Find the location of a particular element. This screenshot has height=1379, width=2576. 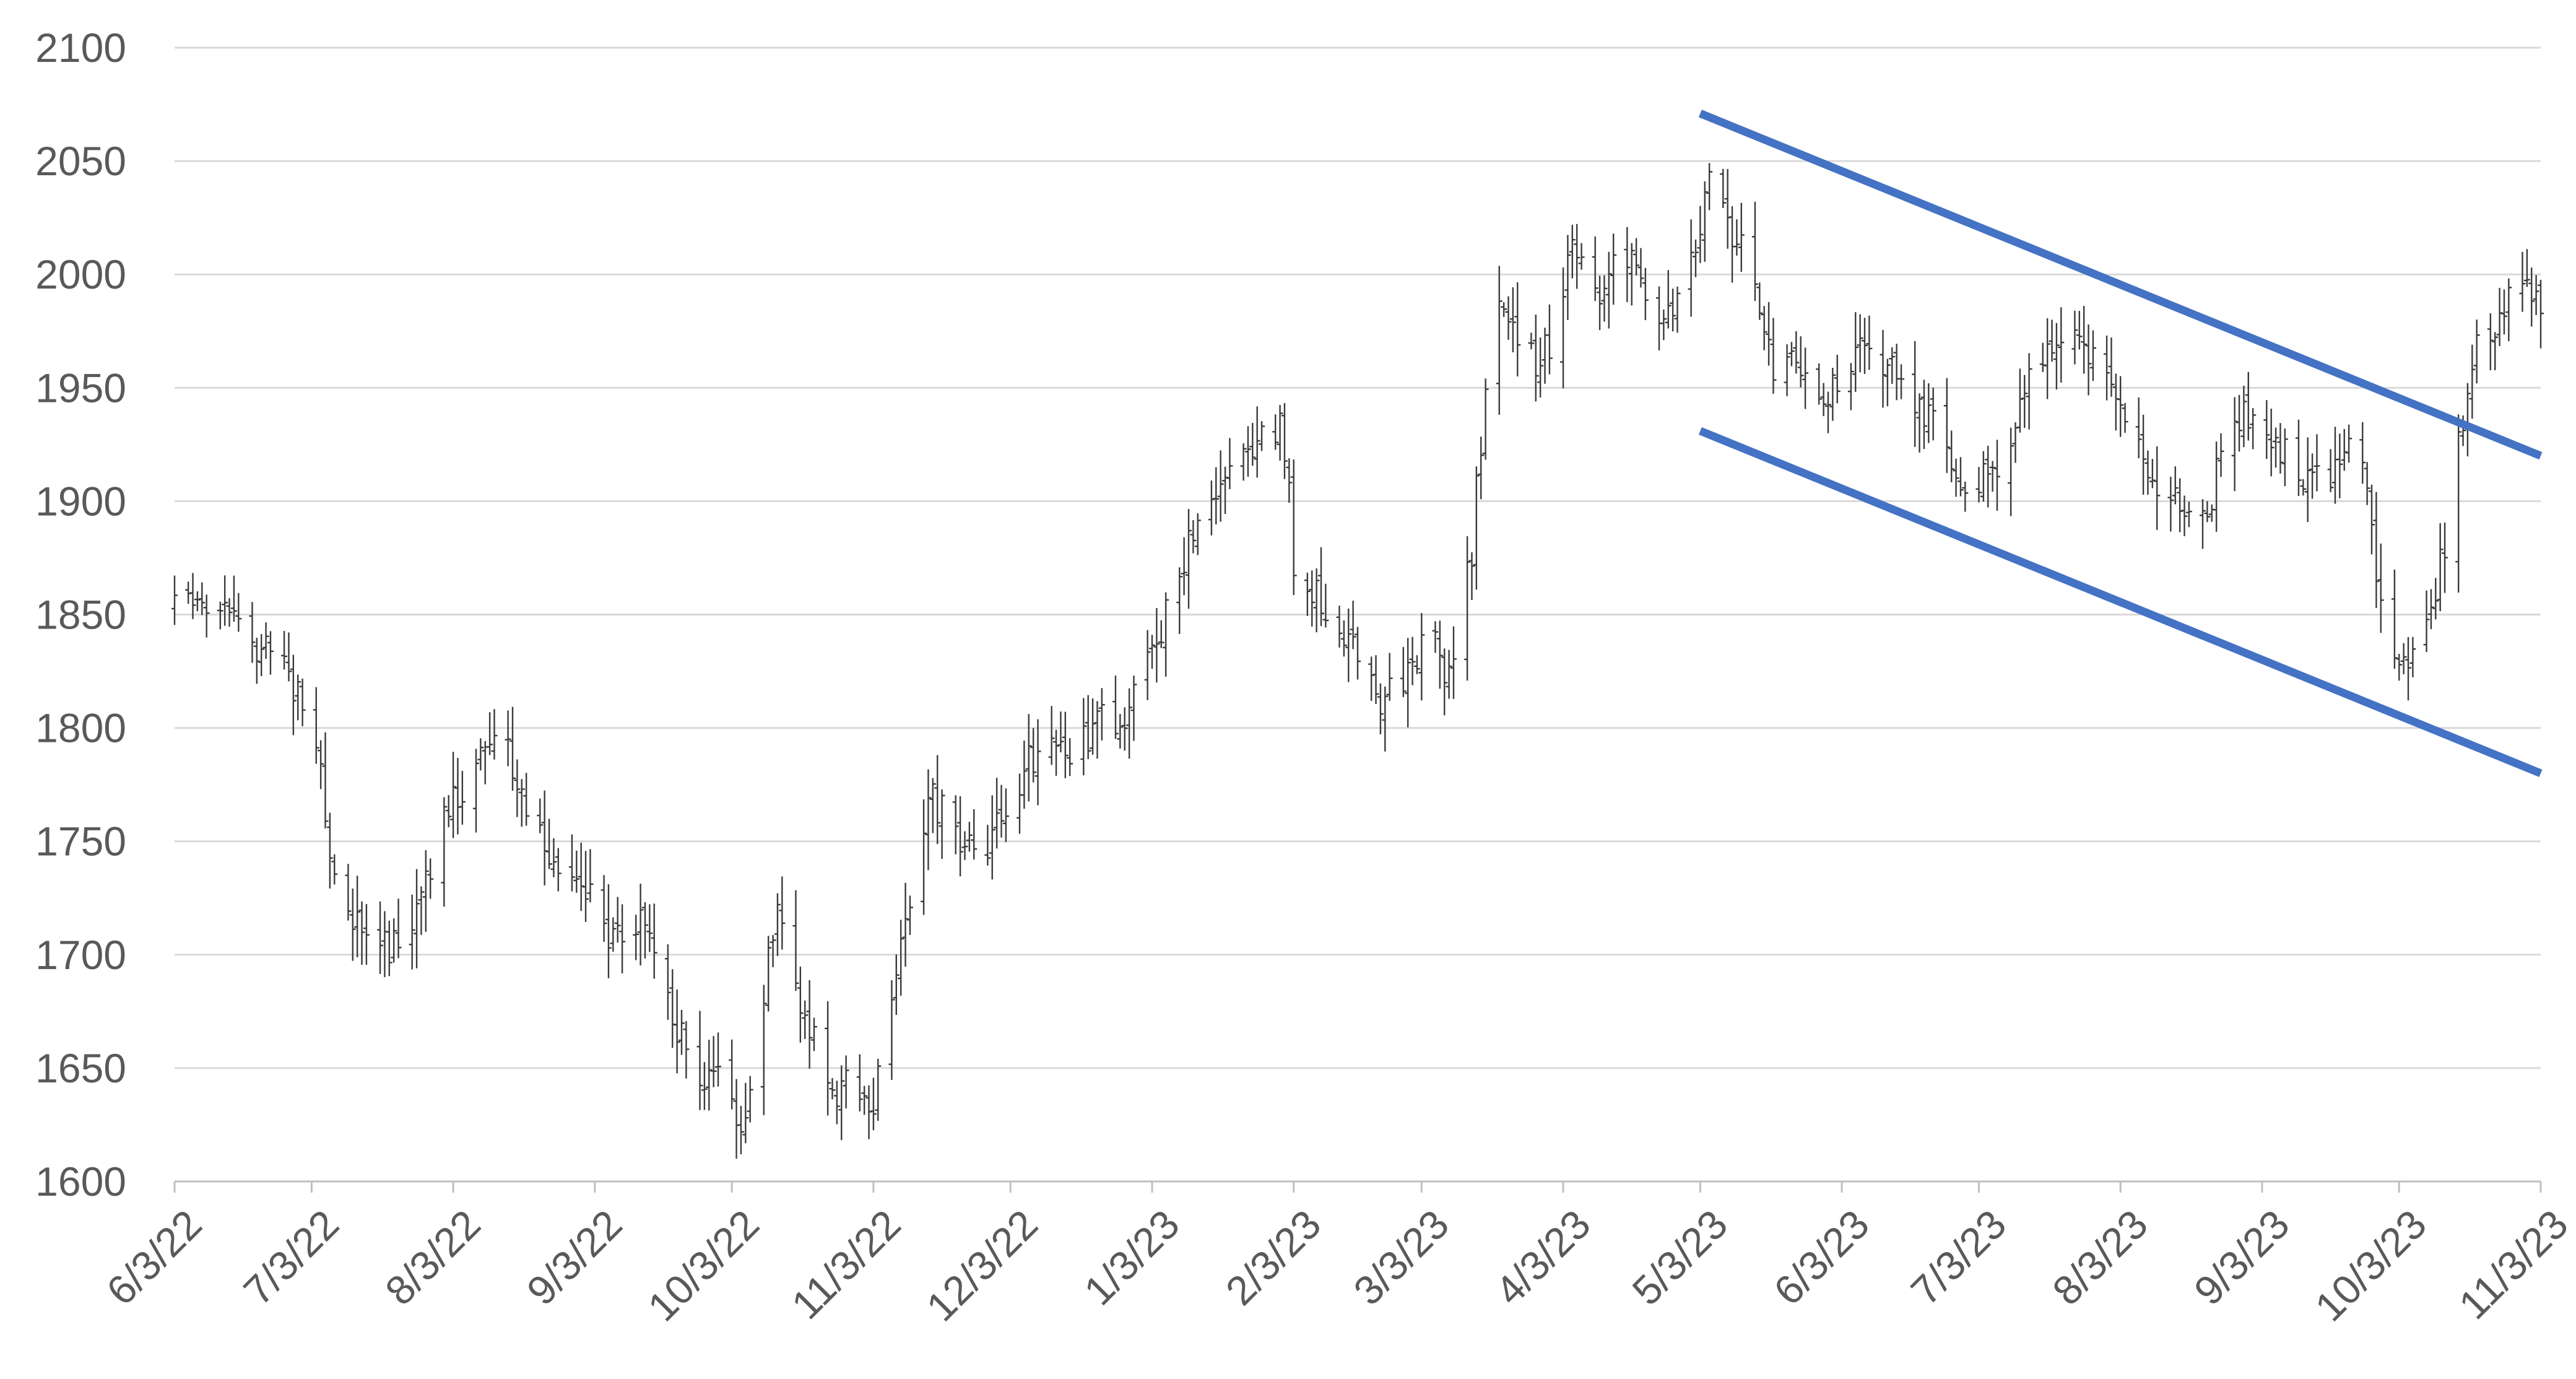

x-tick-label: 9/3/23 is located at coordinates (2241, 1257).